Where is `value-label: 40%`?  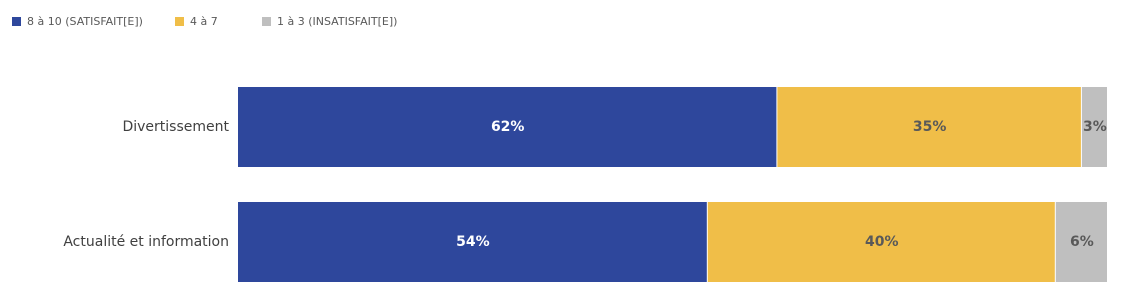
value-label: 40% is located at coordinates (882, 242).